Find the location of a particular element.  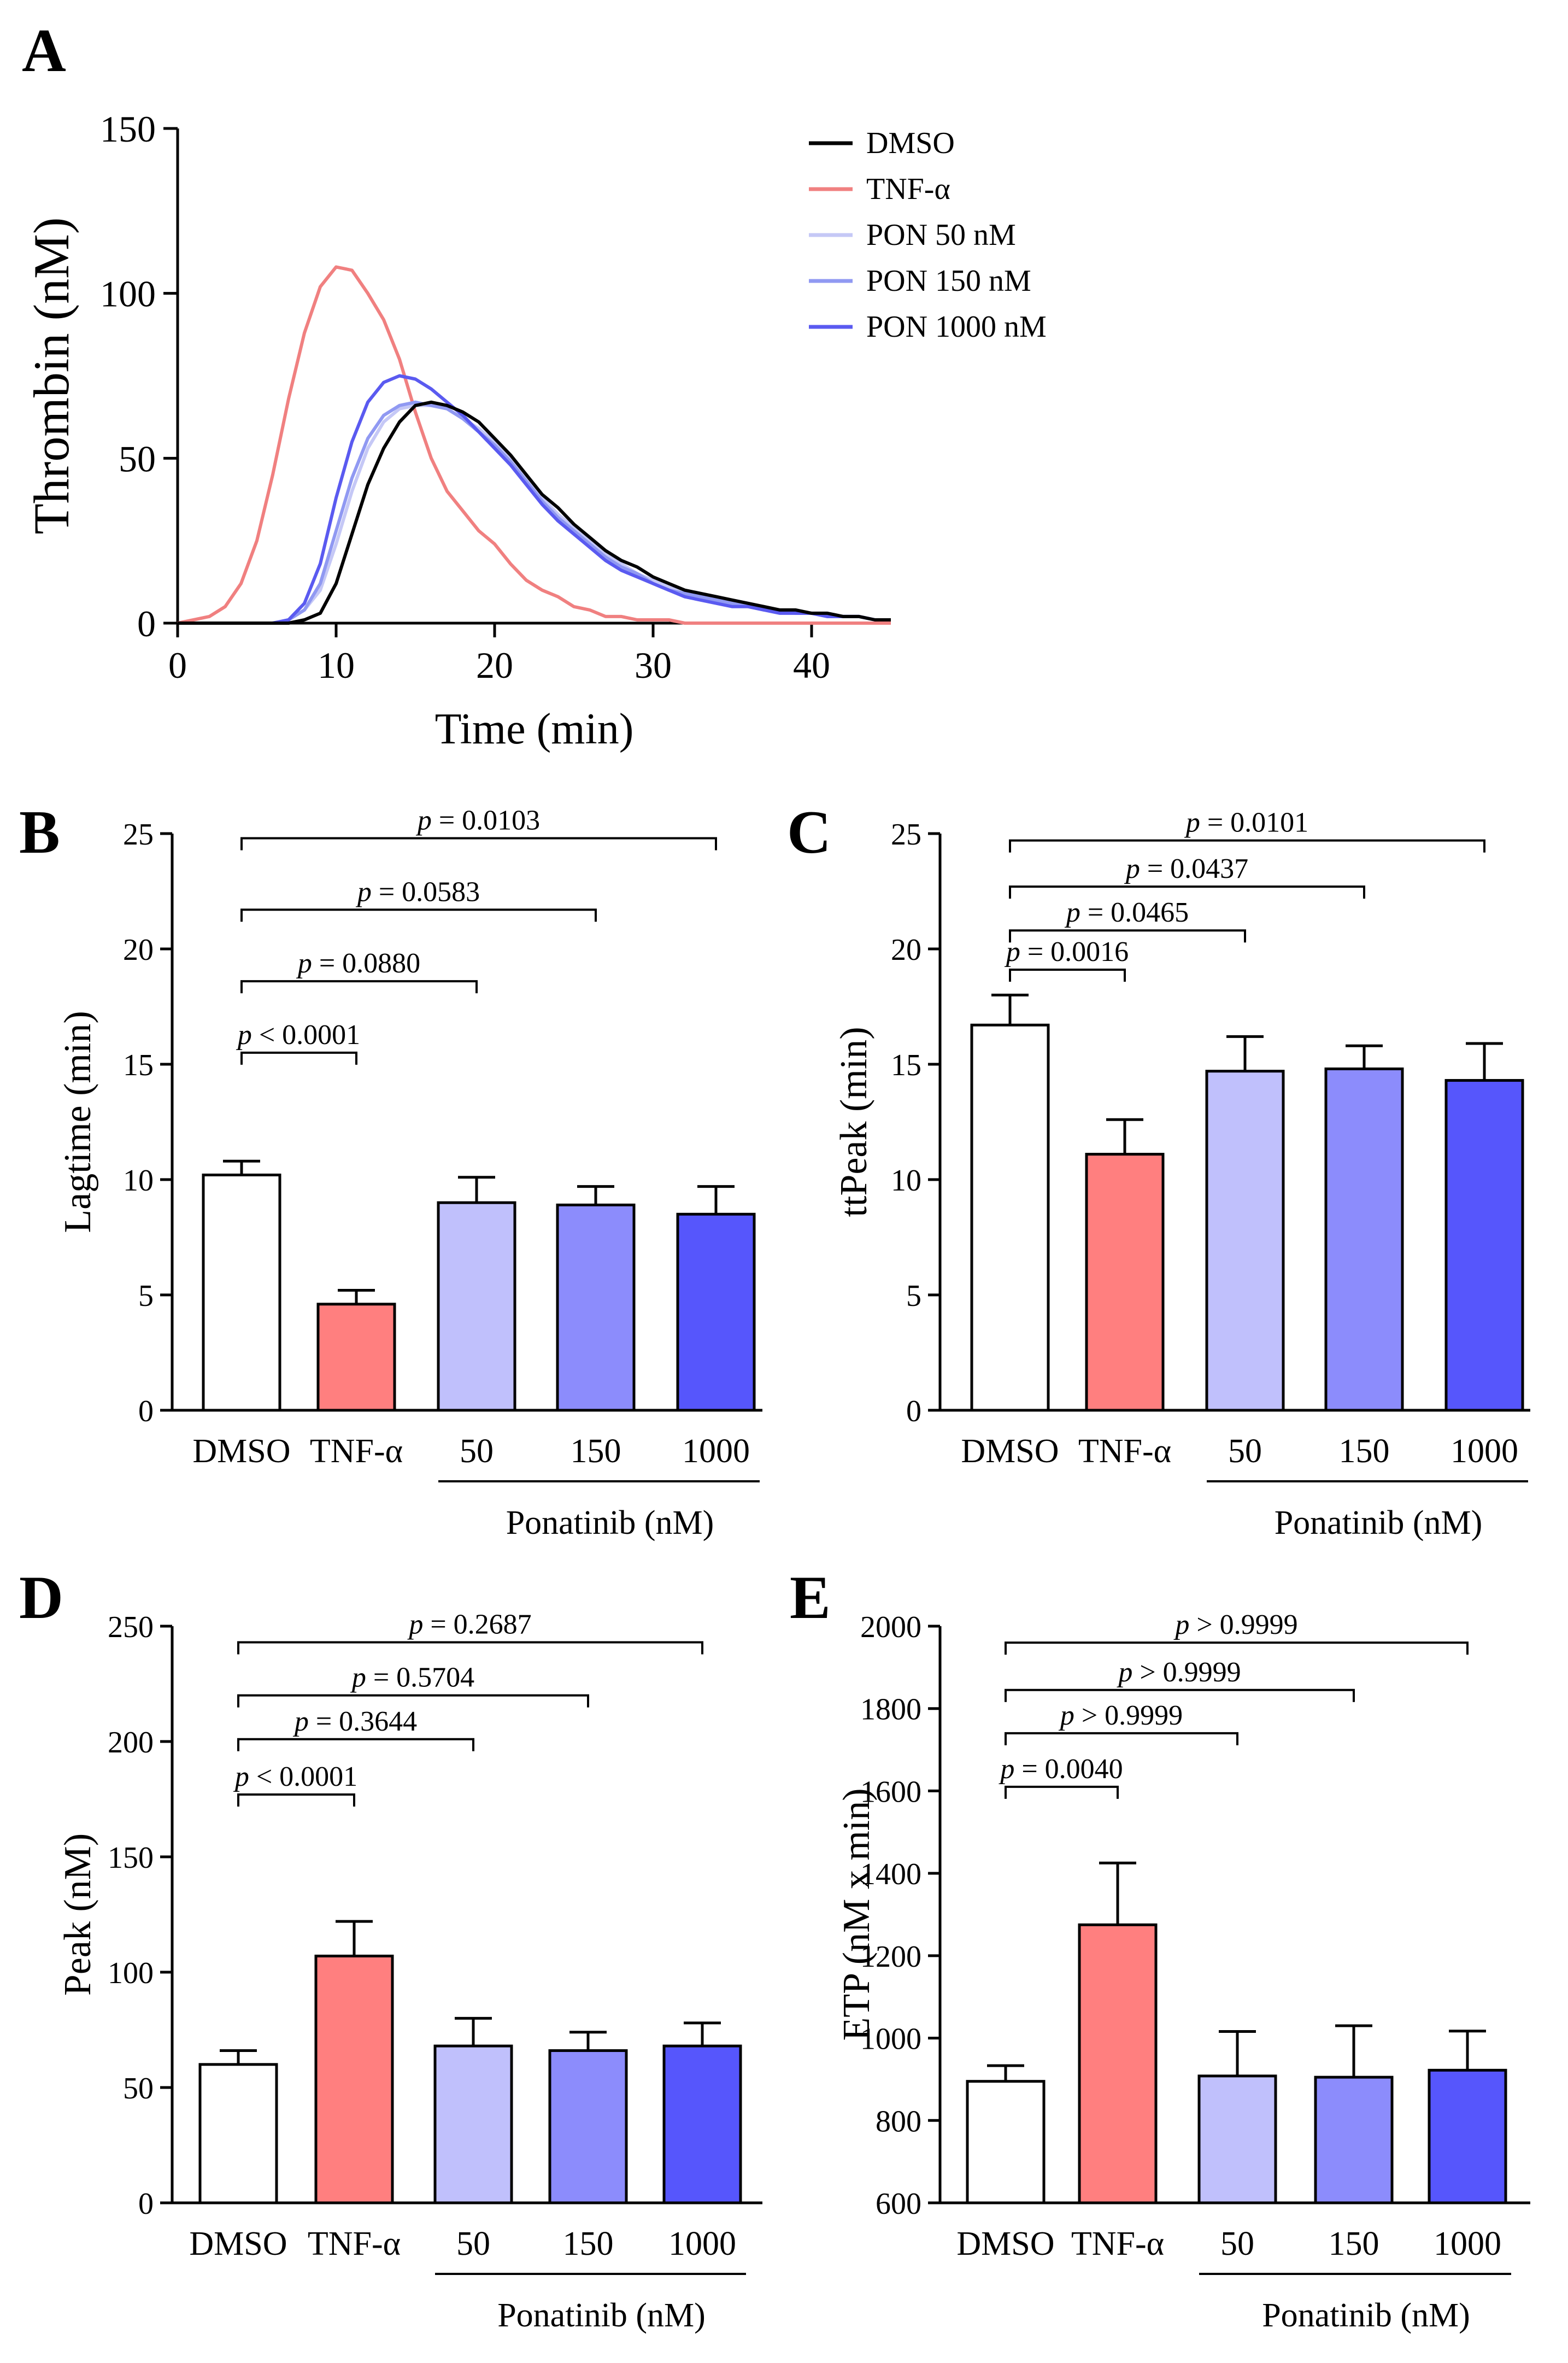

y-tick-label: 1200 is located at coordinates (890, 1957).